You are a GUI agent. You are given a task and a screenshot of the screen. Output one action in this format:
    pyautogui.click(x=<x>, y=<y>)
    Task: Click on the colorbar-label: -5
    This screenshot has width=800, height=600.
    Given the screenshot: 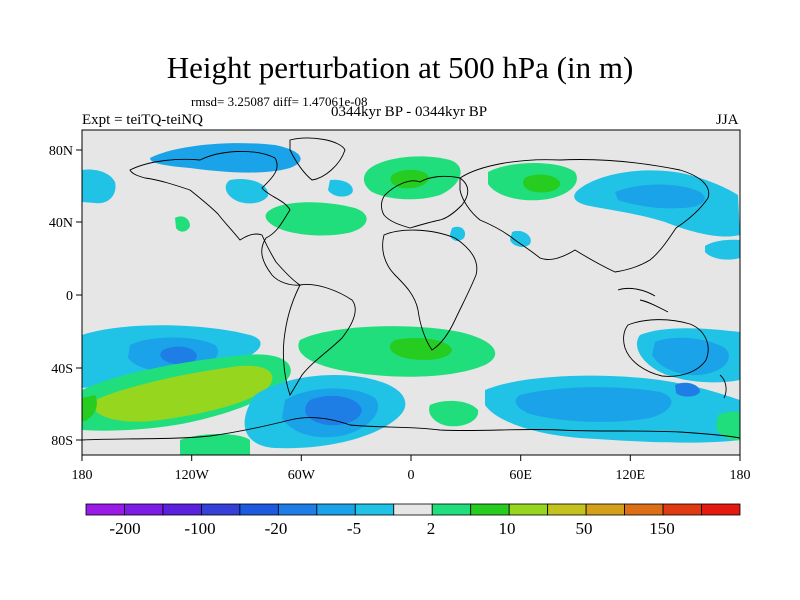 What is the action you would take?
    pyautogui.click(x=354, y=528)
    